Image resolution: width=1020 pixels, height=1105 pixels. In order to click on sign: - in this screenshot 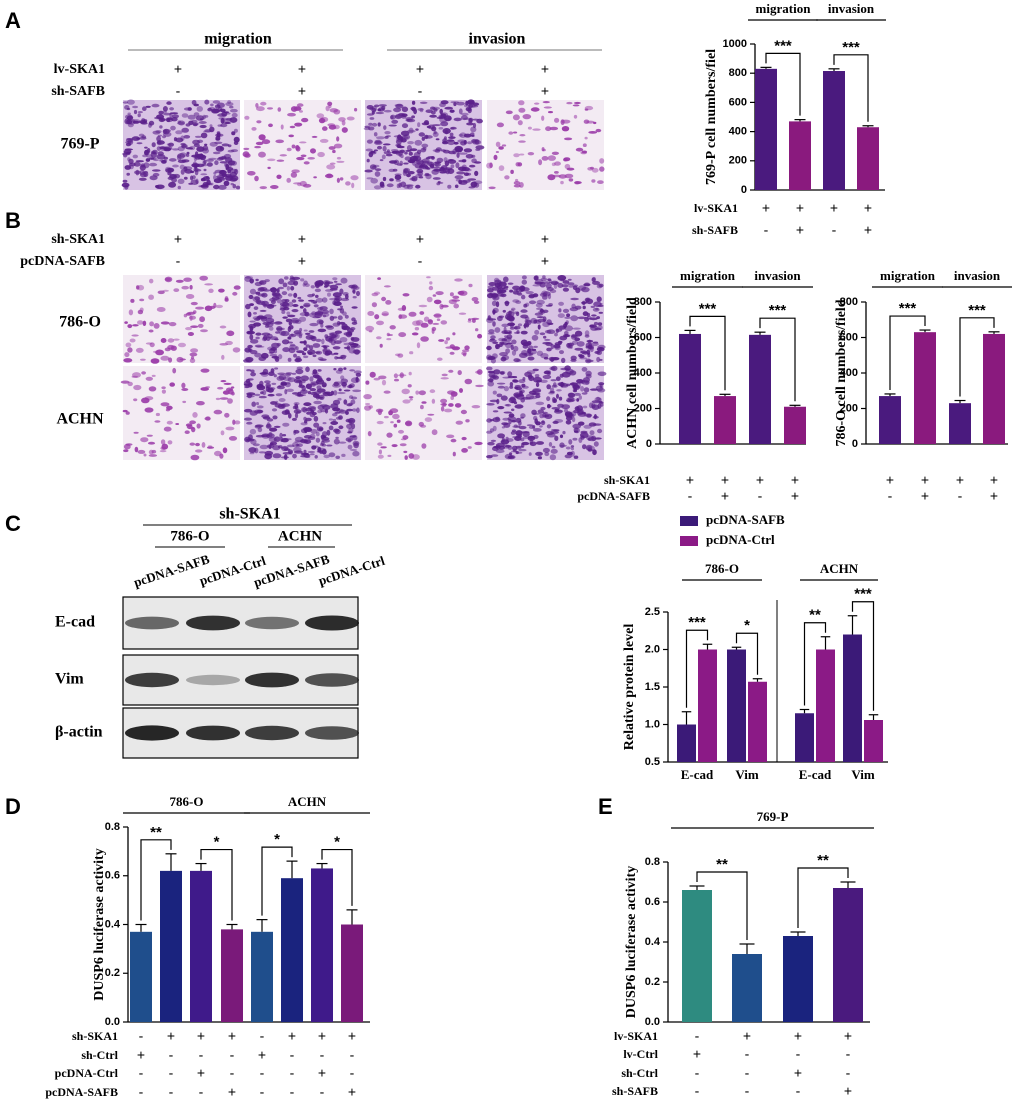, I will do `click(747, 1054)`.